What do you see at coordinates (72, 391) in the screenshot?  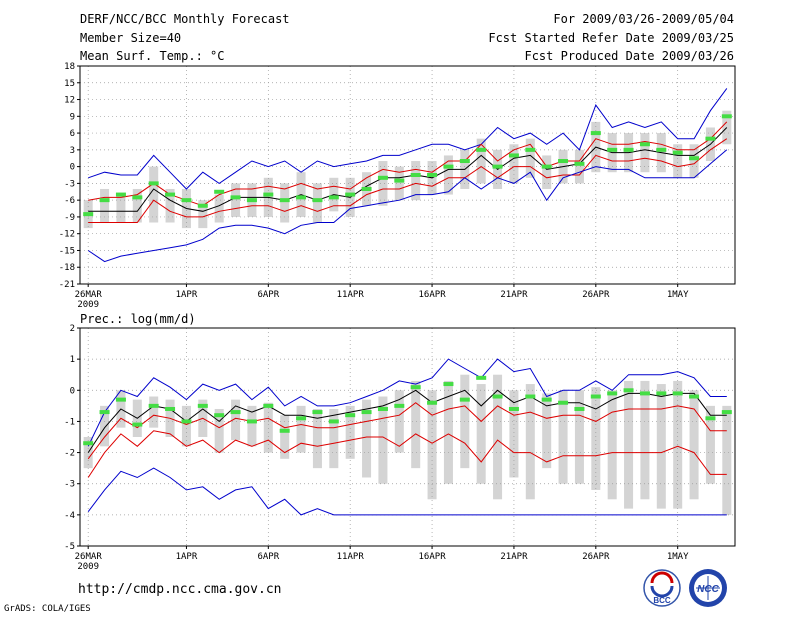 I see `prec-ytick-label: 0` at bounding box center [72, 391].